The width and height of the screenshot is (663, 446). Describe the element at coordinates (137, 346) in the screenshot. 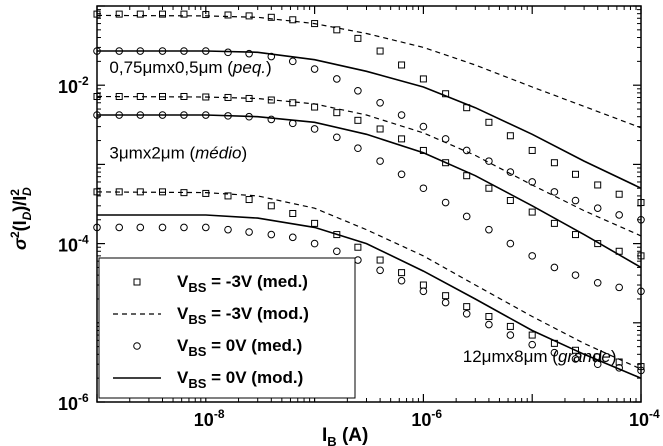

I see `legend-marker-circle` at that location.